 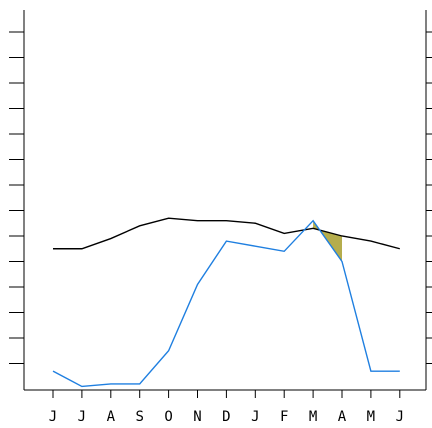 I want to click on x-tick-label: O, so click(x=168, y=417).